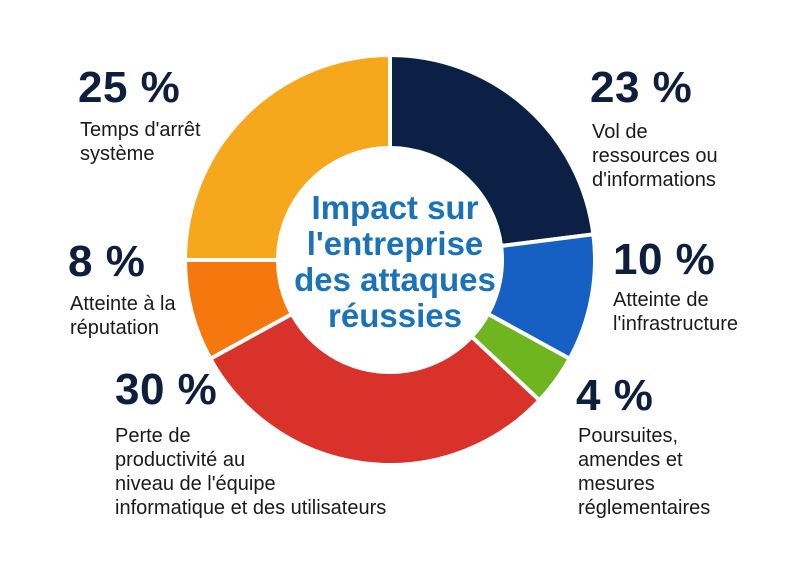  Describe the element at coordinates (375, 389) in the screenshot. I see `slice-perte-productivite` at that location.